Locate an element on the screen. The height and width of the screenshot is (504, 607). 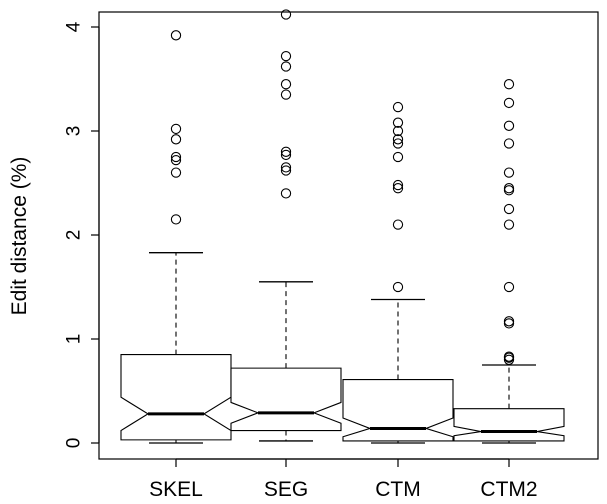
x-tick-label: SEG is located at coordinates (286, 489).